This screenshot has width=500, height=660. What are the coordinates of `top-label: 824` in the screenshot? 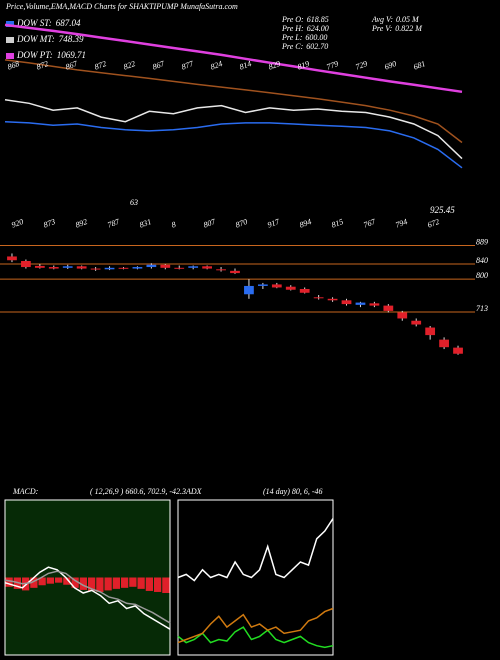 It's located at (216, 65).